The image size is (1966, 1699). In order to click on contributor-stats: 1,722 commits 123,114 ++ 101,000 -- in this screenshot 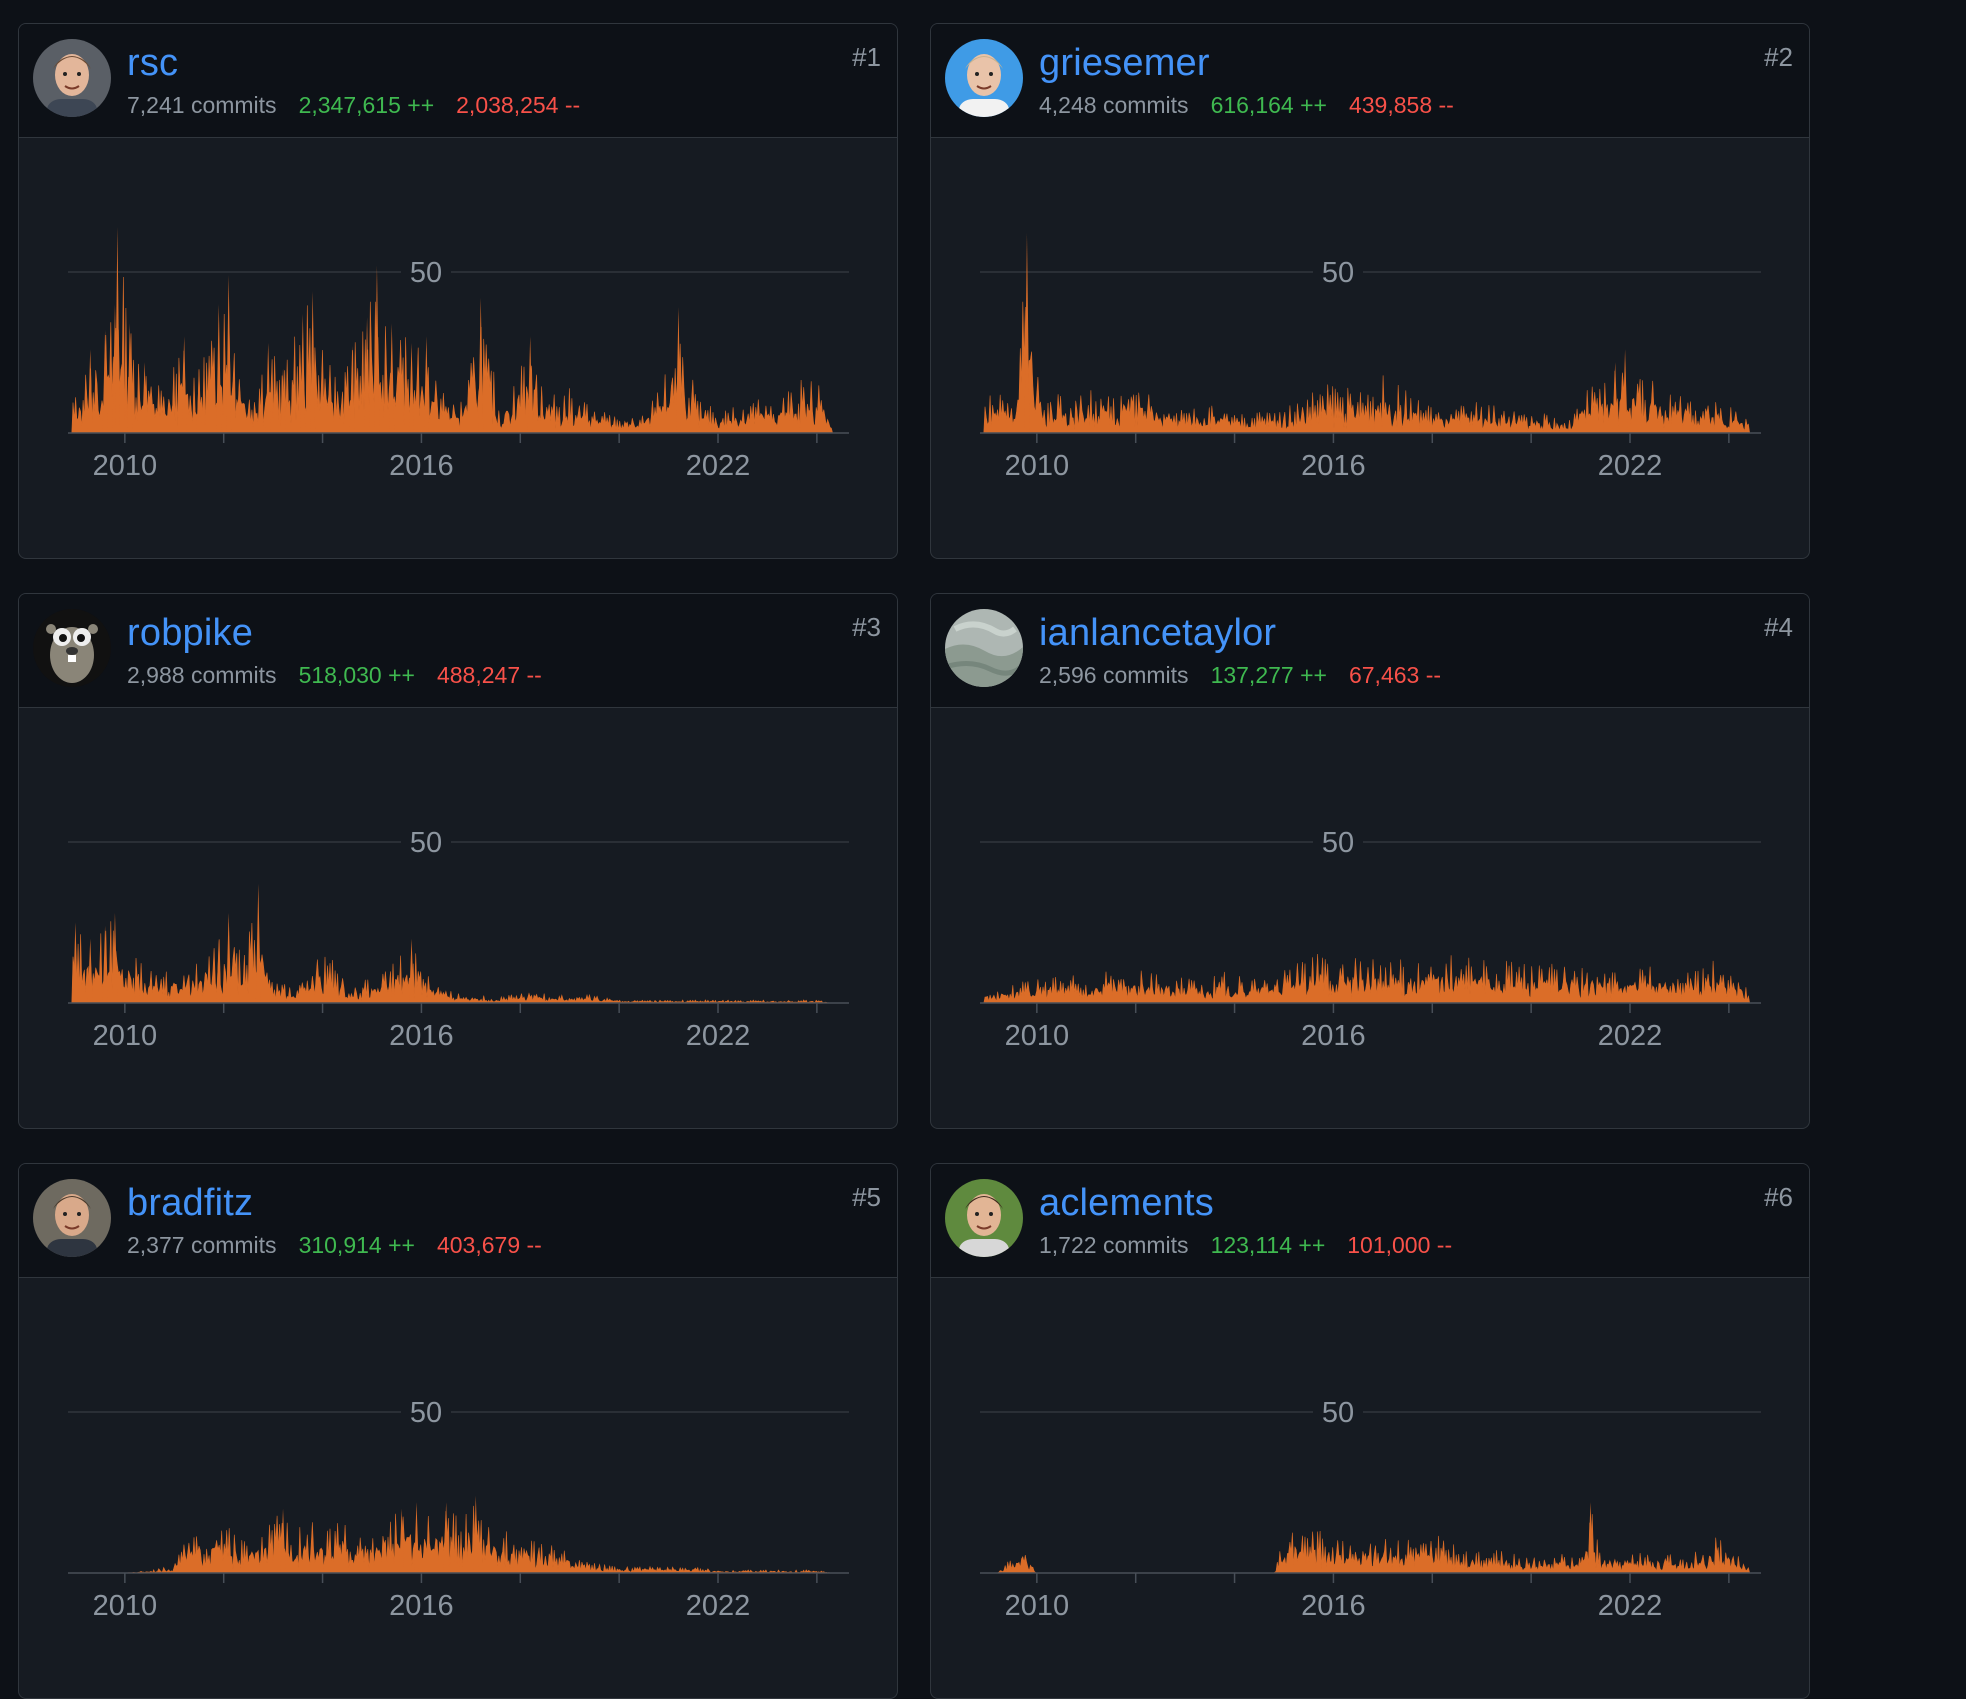, I will do `click(1245, 1246)`.